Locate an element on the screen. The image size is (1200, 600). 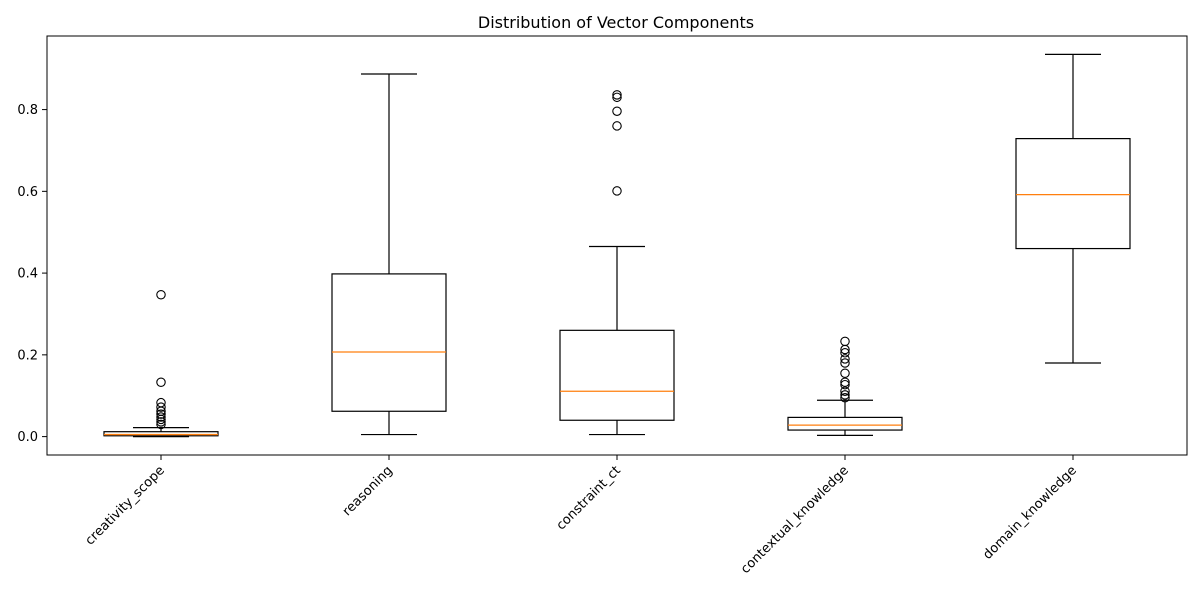
y-tick-label: 0.4 is located at coordinates (27, 274).